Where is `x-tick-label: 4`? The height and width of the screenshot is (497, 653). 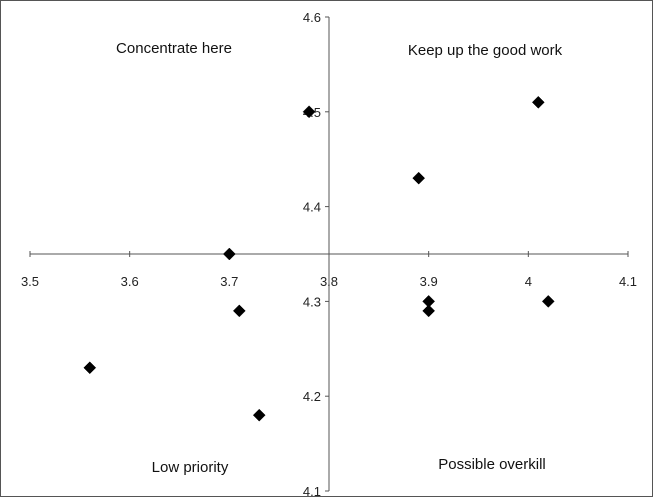
x-tick-label: 4 is located at coordinates (528, 281).